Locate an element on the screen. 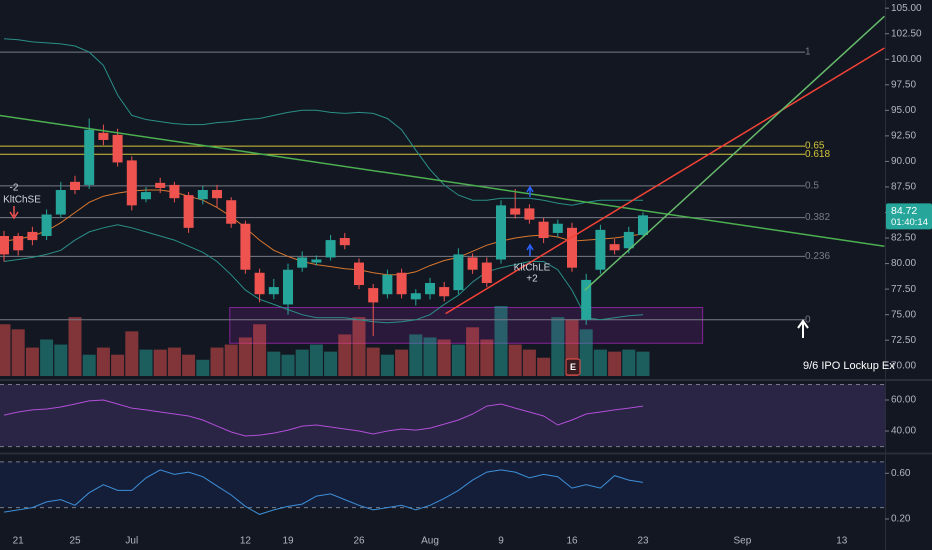 This screenshot has height=550, width=932. fib-label: 0.5 is located at coordinates (812, 186).